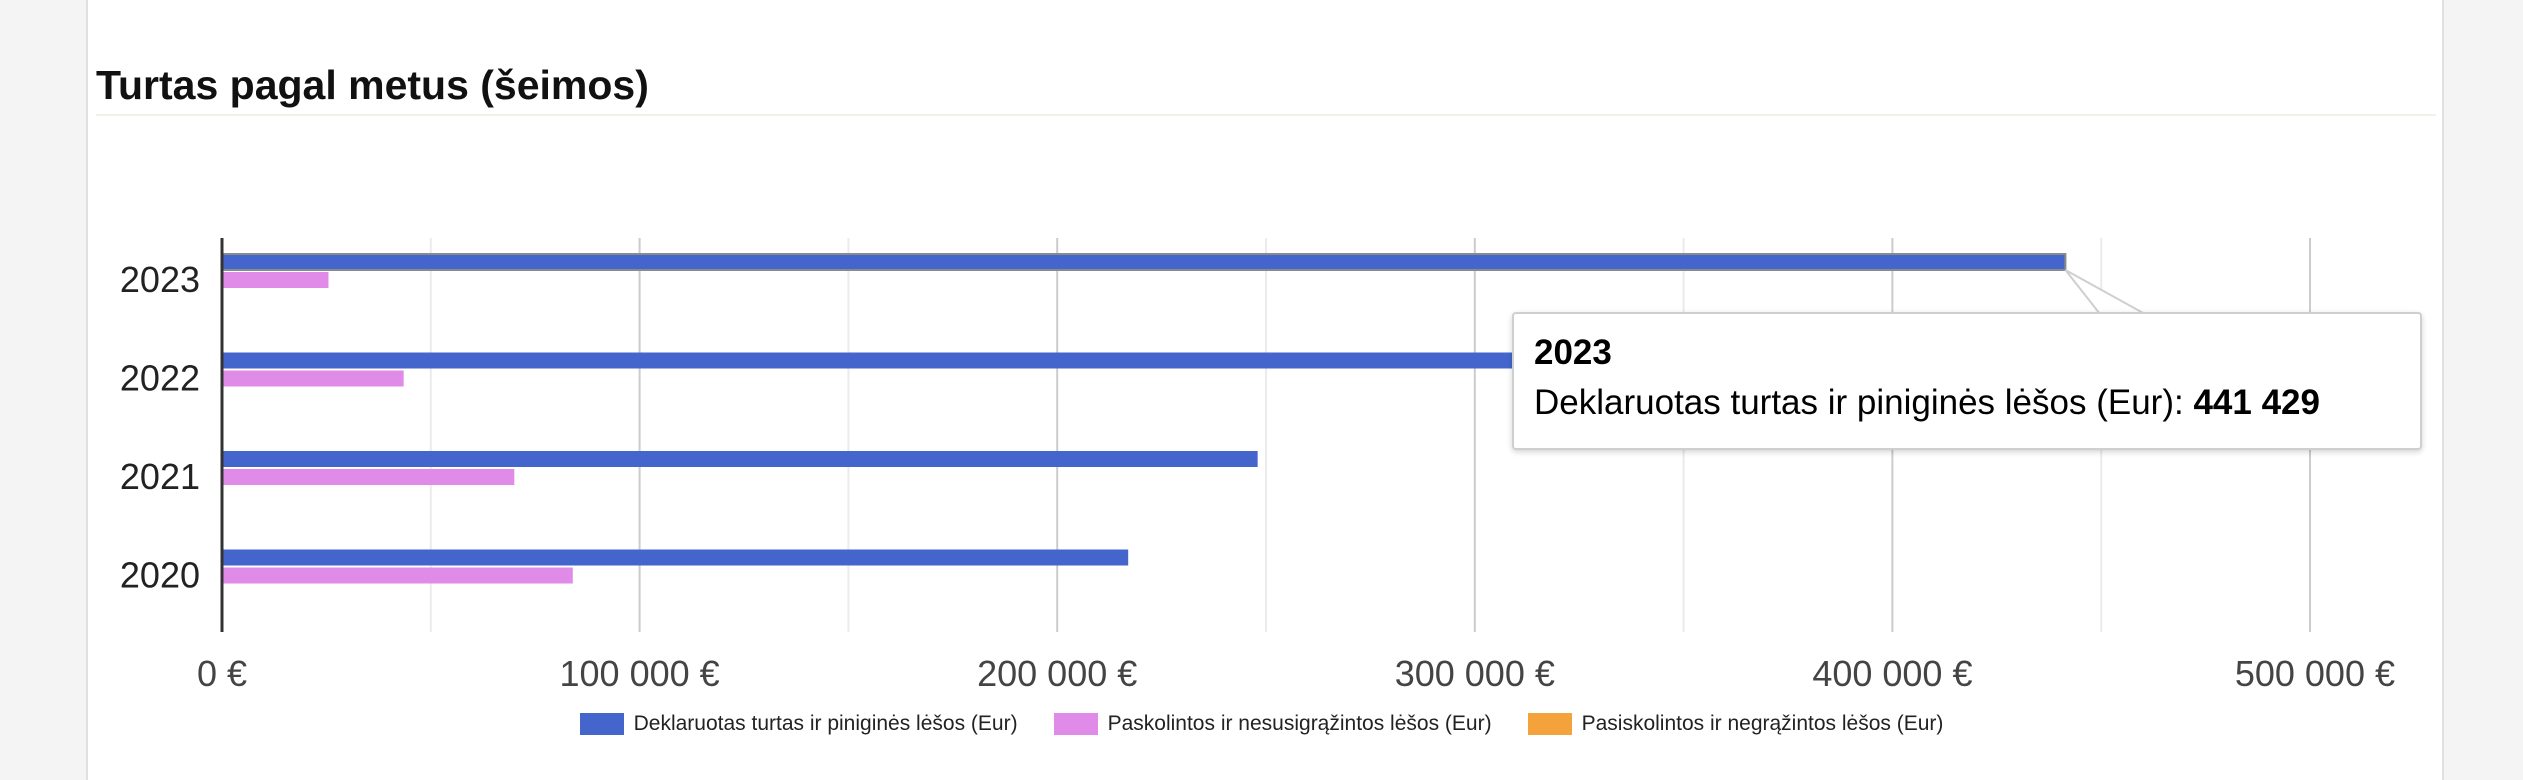 The height and width of the screenshot is (780, 2523). I want to click on legend-item: Pasiskolintos ir negrąžintos lėšos (Eur), so click(1735, 724).